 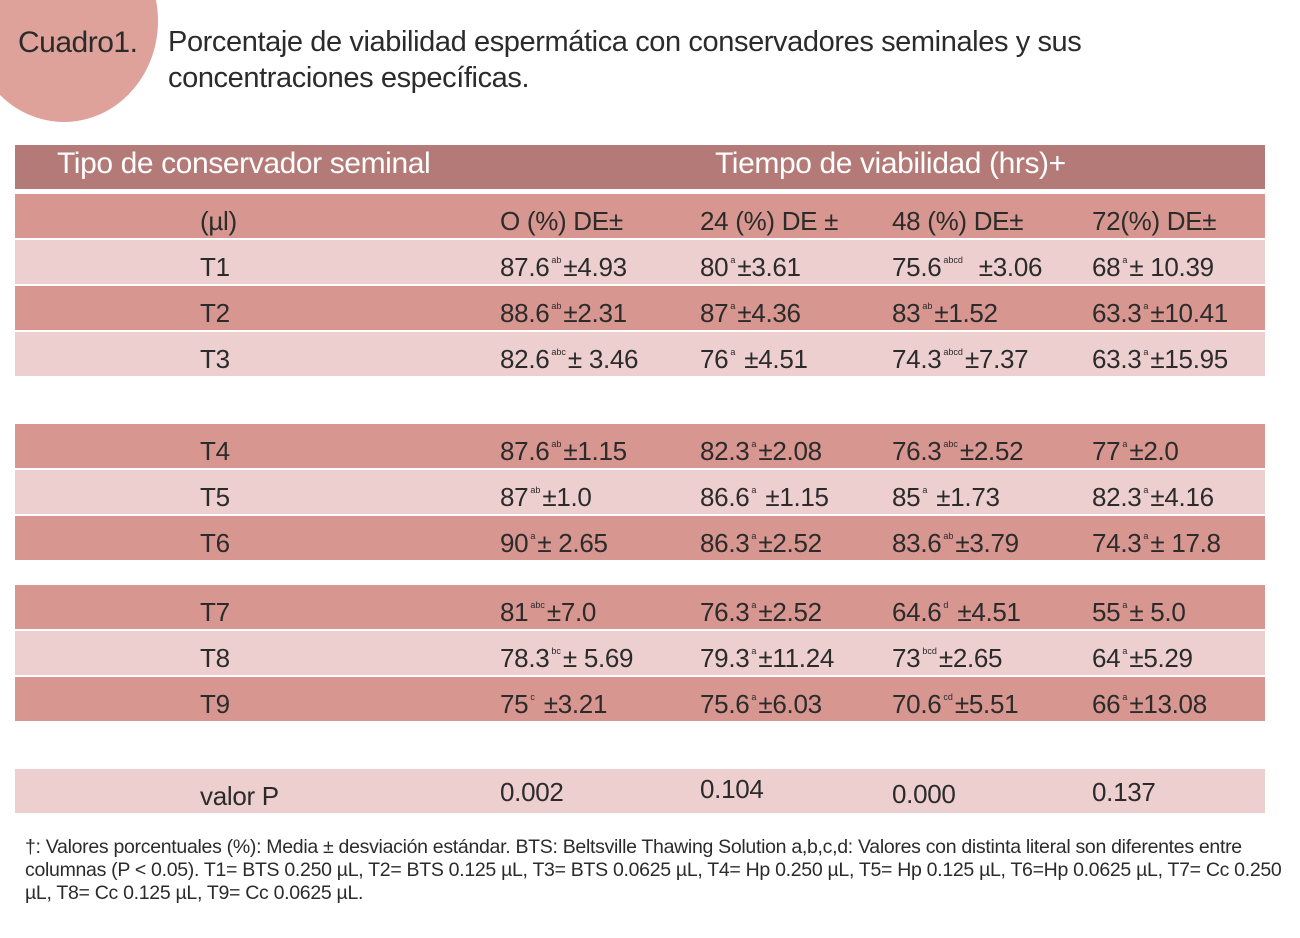 I want to click on cell-48h: 74.3 abcd±7.37, so click(x=960, y=359).